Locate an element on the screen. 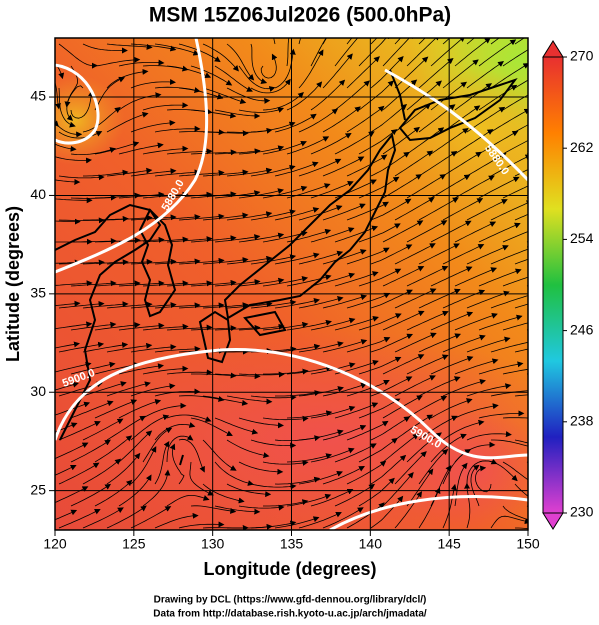 Image resolution: width=599 pixels, height=625 pixels. y-axis-label: Latitude (degrees) is located at coordinates (13, 284).